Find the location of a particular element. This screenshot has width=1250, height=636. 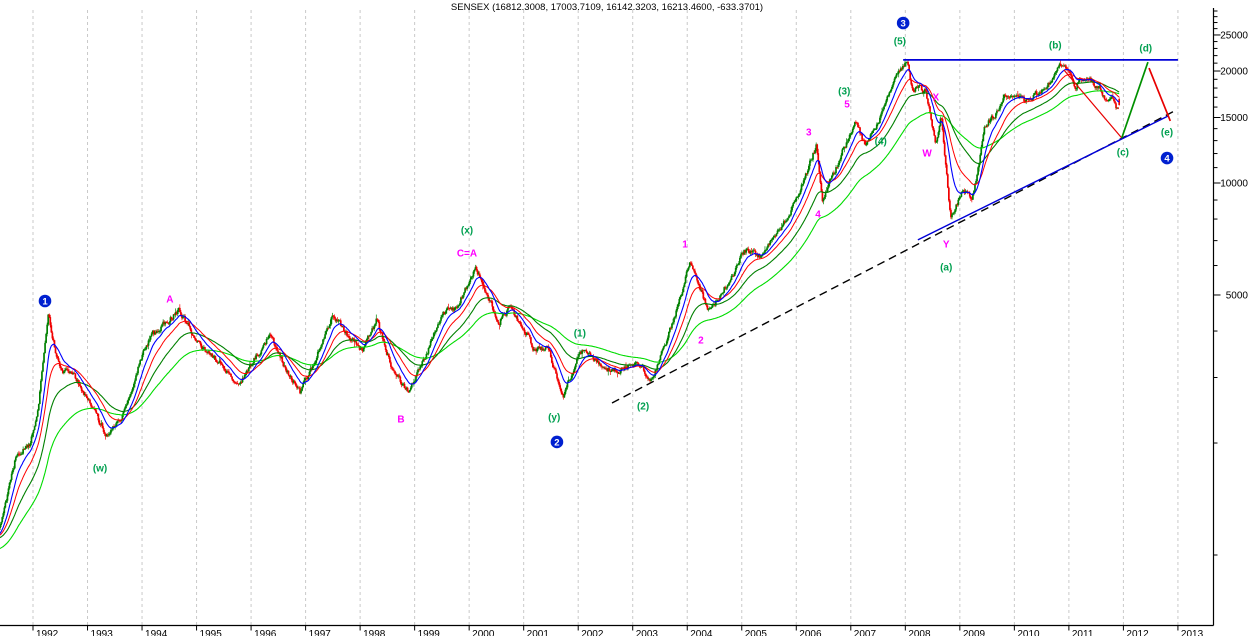

wave-label-A: A is located at coordinates (169, 300).